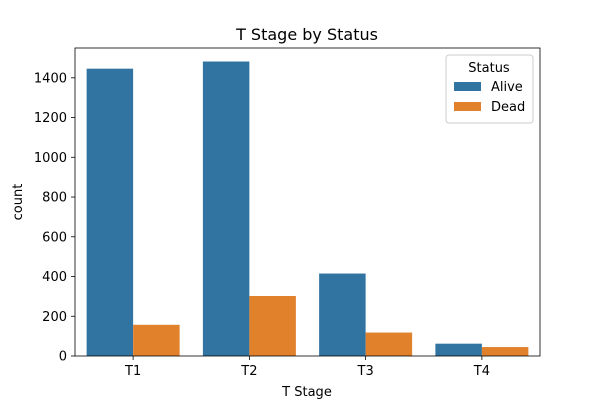 Image resolution: width=600 pixels, height=400 pixels. What do you see at coordinates (54, 317) in the screenshot?
I see `y-tick-label: 200` at bounding box center [54, 317].